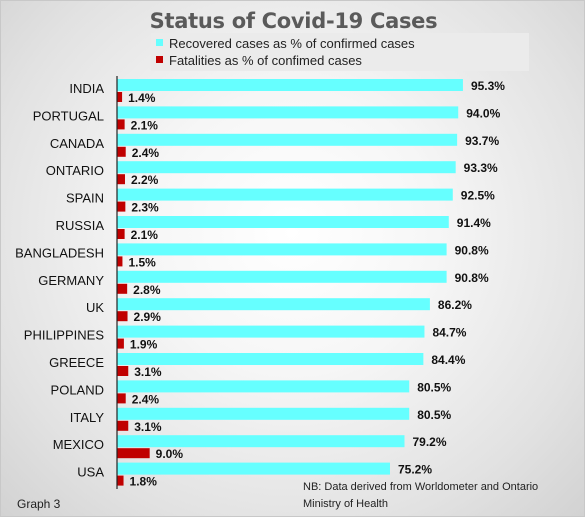 Image resolution: width=585 pixels, height=518 pixels. I want to click on data-label-recovered-italy: 80.5%, so click(434, 415).